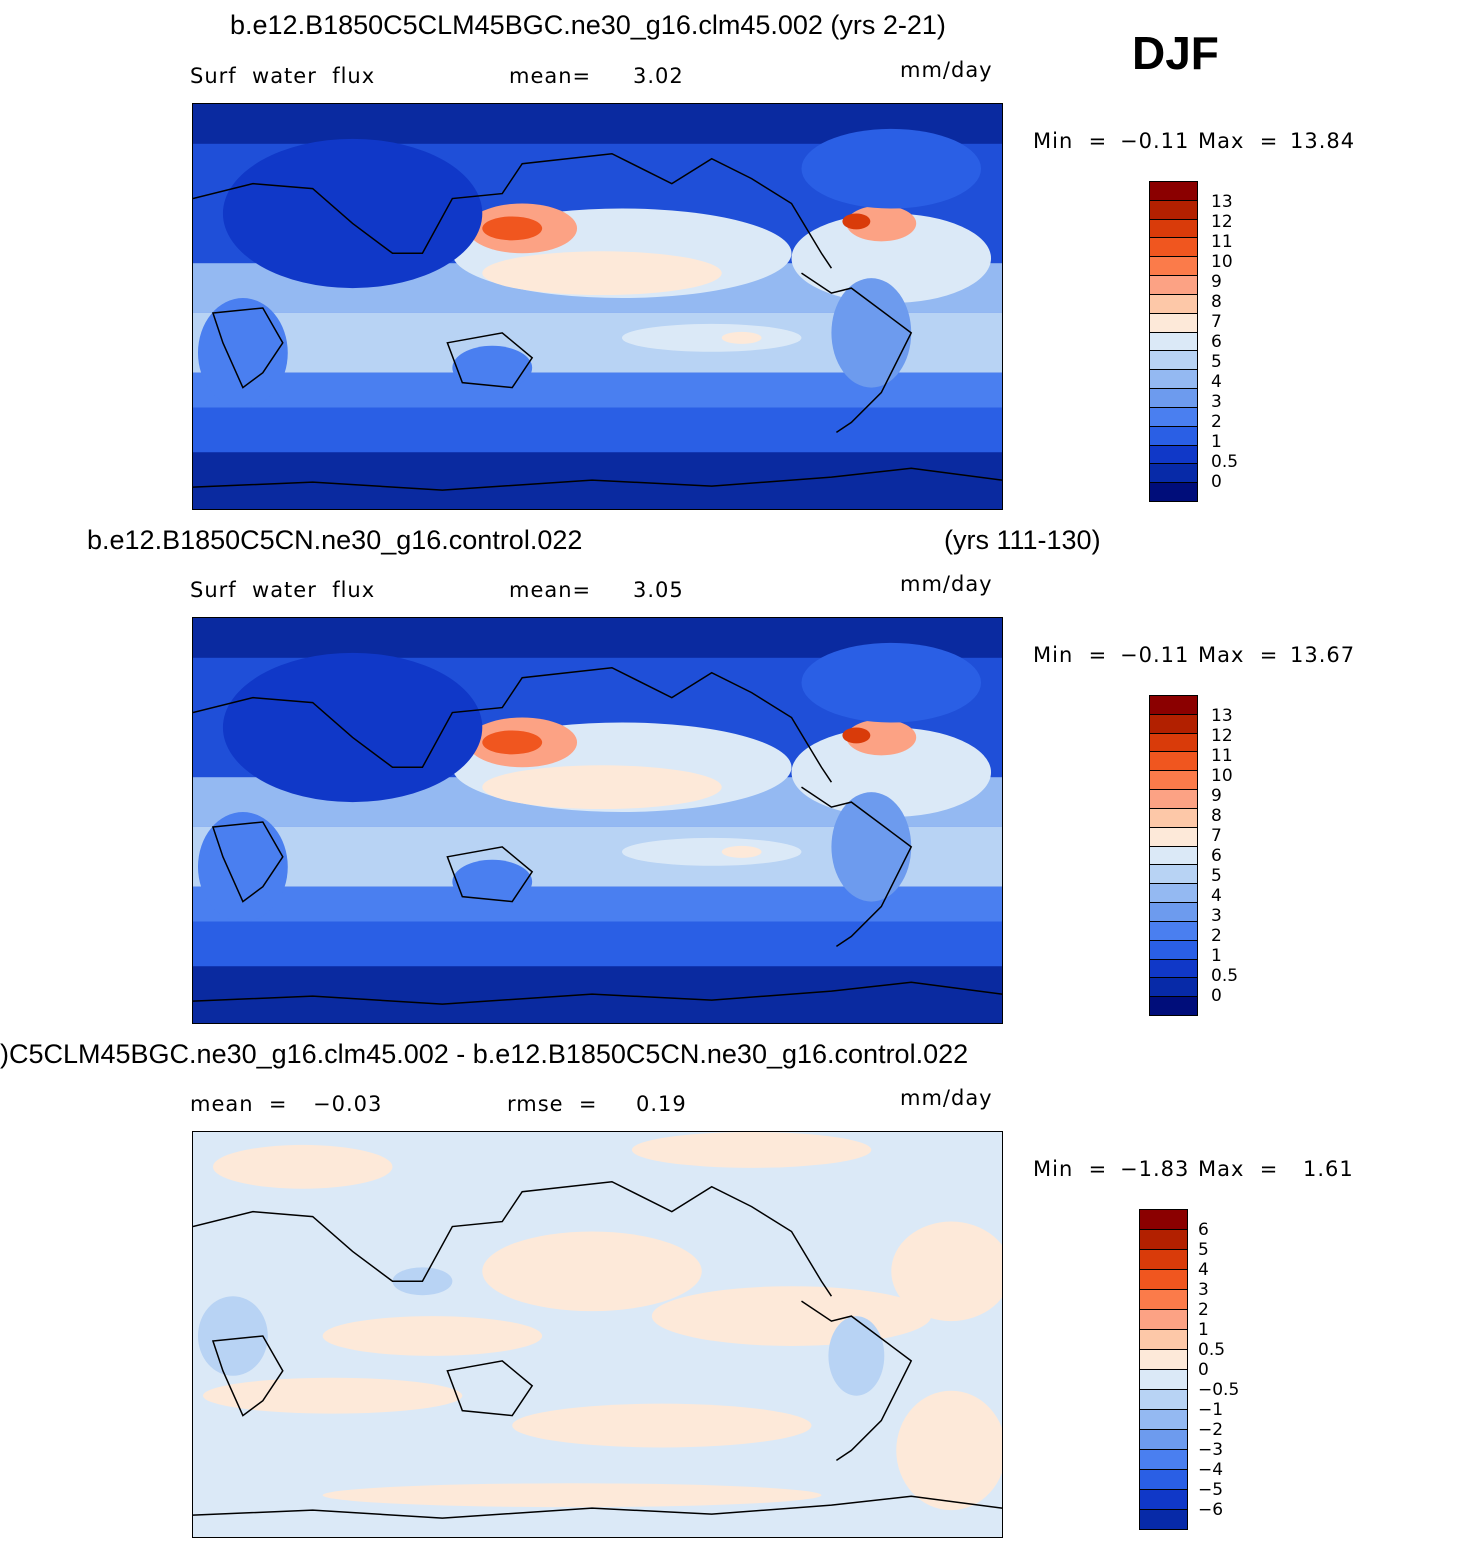 The image size is (1466, 1553). What do you see at coordinates (1022, 540) in the screenshot?
I see `panel2-years: (yrs 111-130)` at bounding box center [1022, 540].